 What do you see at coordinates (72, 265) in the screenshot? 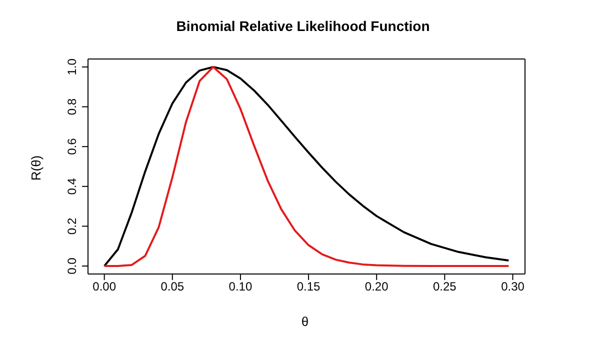
I see `y-tick-label: 0.0` at bounding box center [72, 265].